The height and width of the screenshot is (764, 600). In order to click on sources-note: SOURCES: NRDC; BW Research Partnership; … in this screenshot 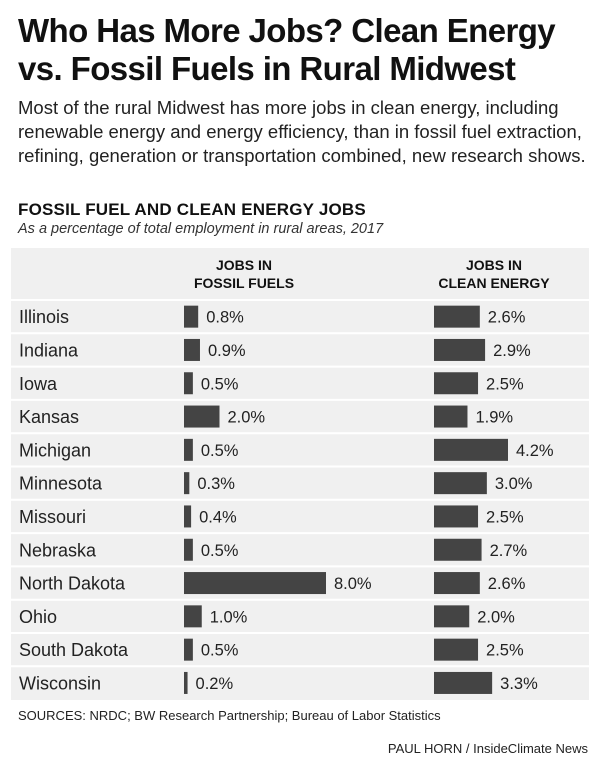, I will do `click(229, 715)`.